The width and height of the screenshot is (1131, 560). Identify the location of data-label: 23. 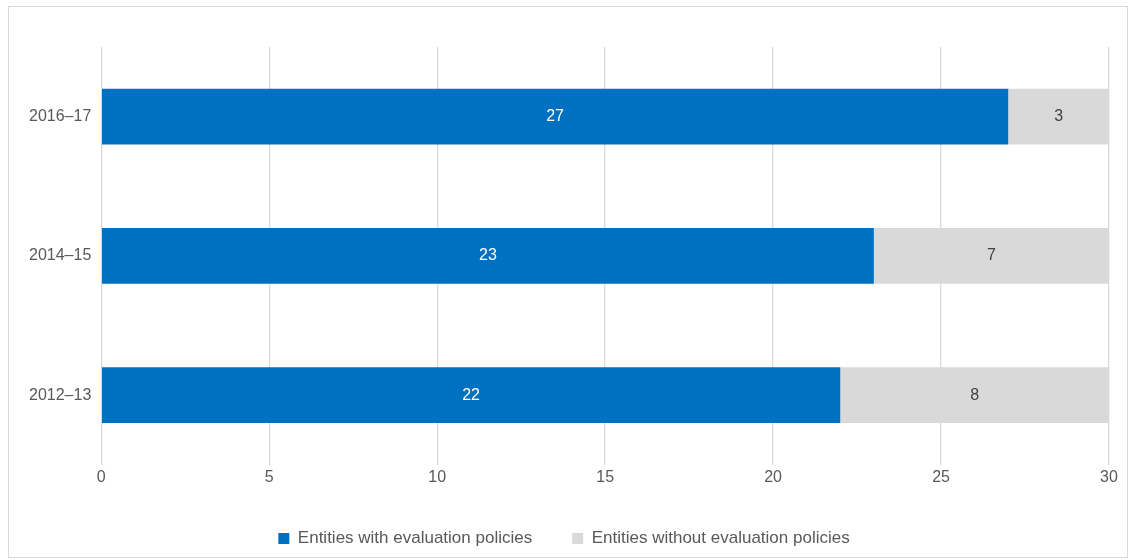
(488, 255).